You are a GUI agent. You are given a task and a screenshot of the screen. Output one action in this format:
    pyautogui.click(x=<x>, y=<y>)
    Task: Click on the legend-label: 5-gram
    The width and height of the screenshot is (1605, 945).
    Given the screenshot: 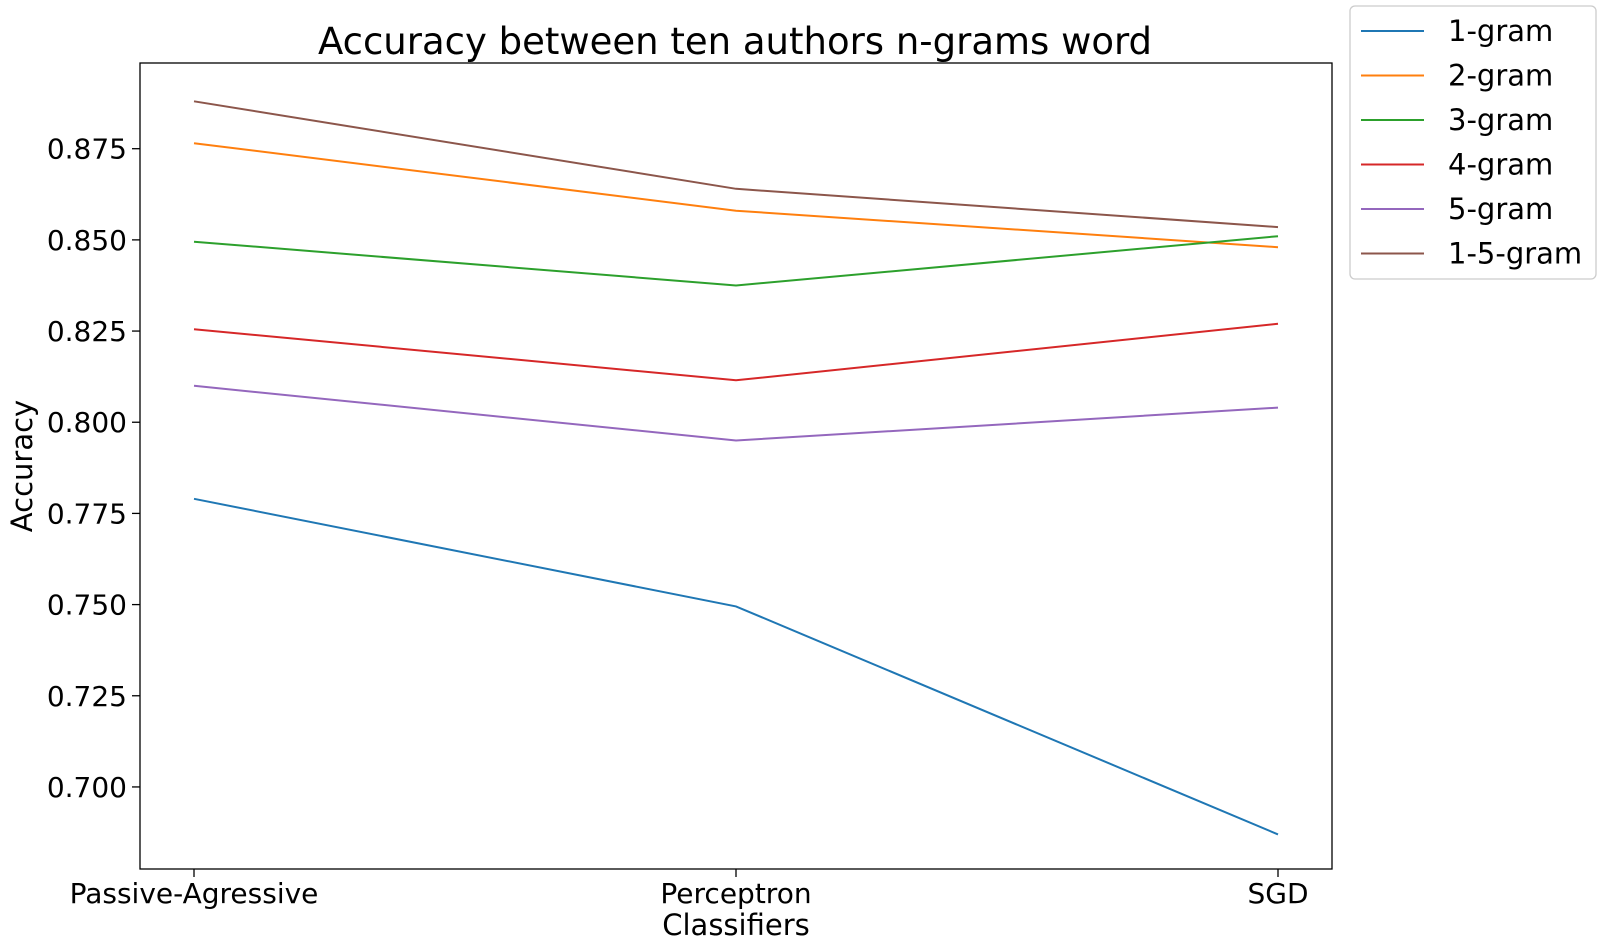 What is the action you would take?
    pyautogui.click(x=1500, y=209)
    